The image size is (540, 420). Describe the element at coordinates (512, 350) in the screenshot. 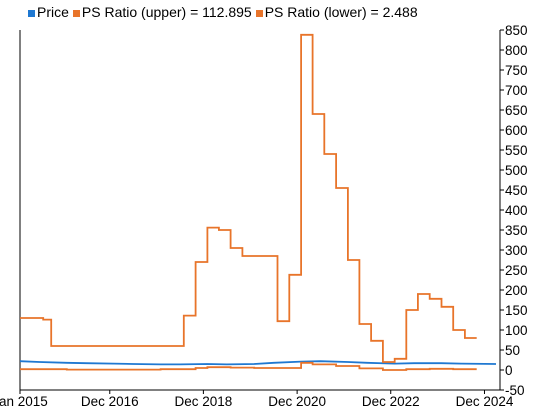

I see `y-tick-label: 50` at that location.